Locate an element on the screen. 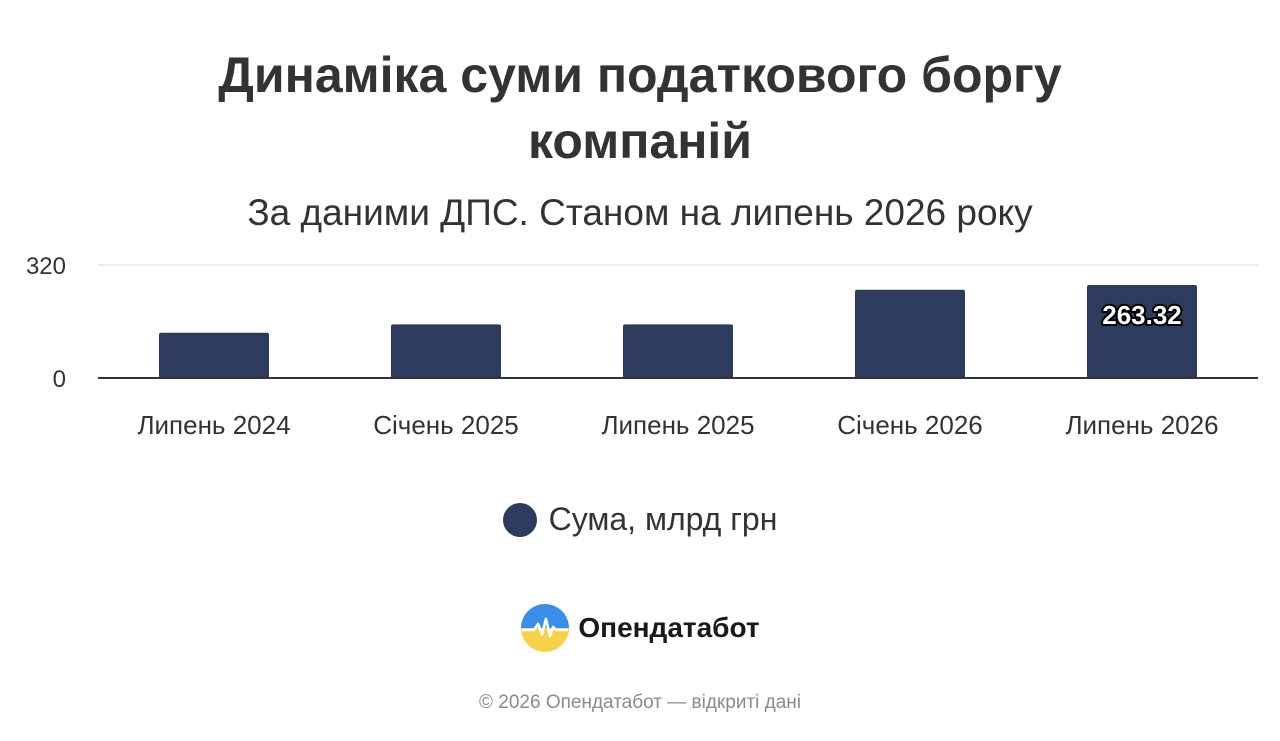  brand-name: Опендатабот is located at coordinates (669, 627).